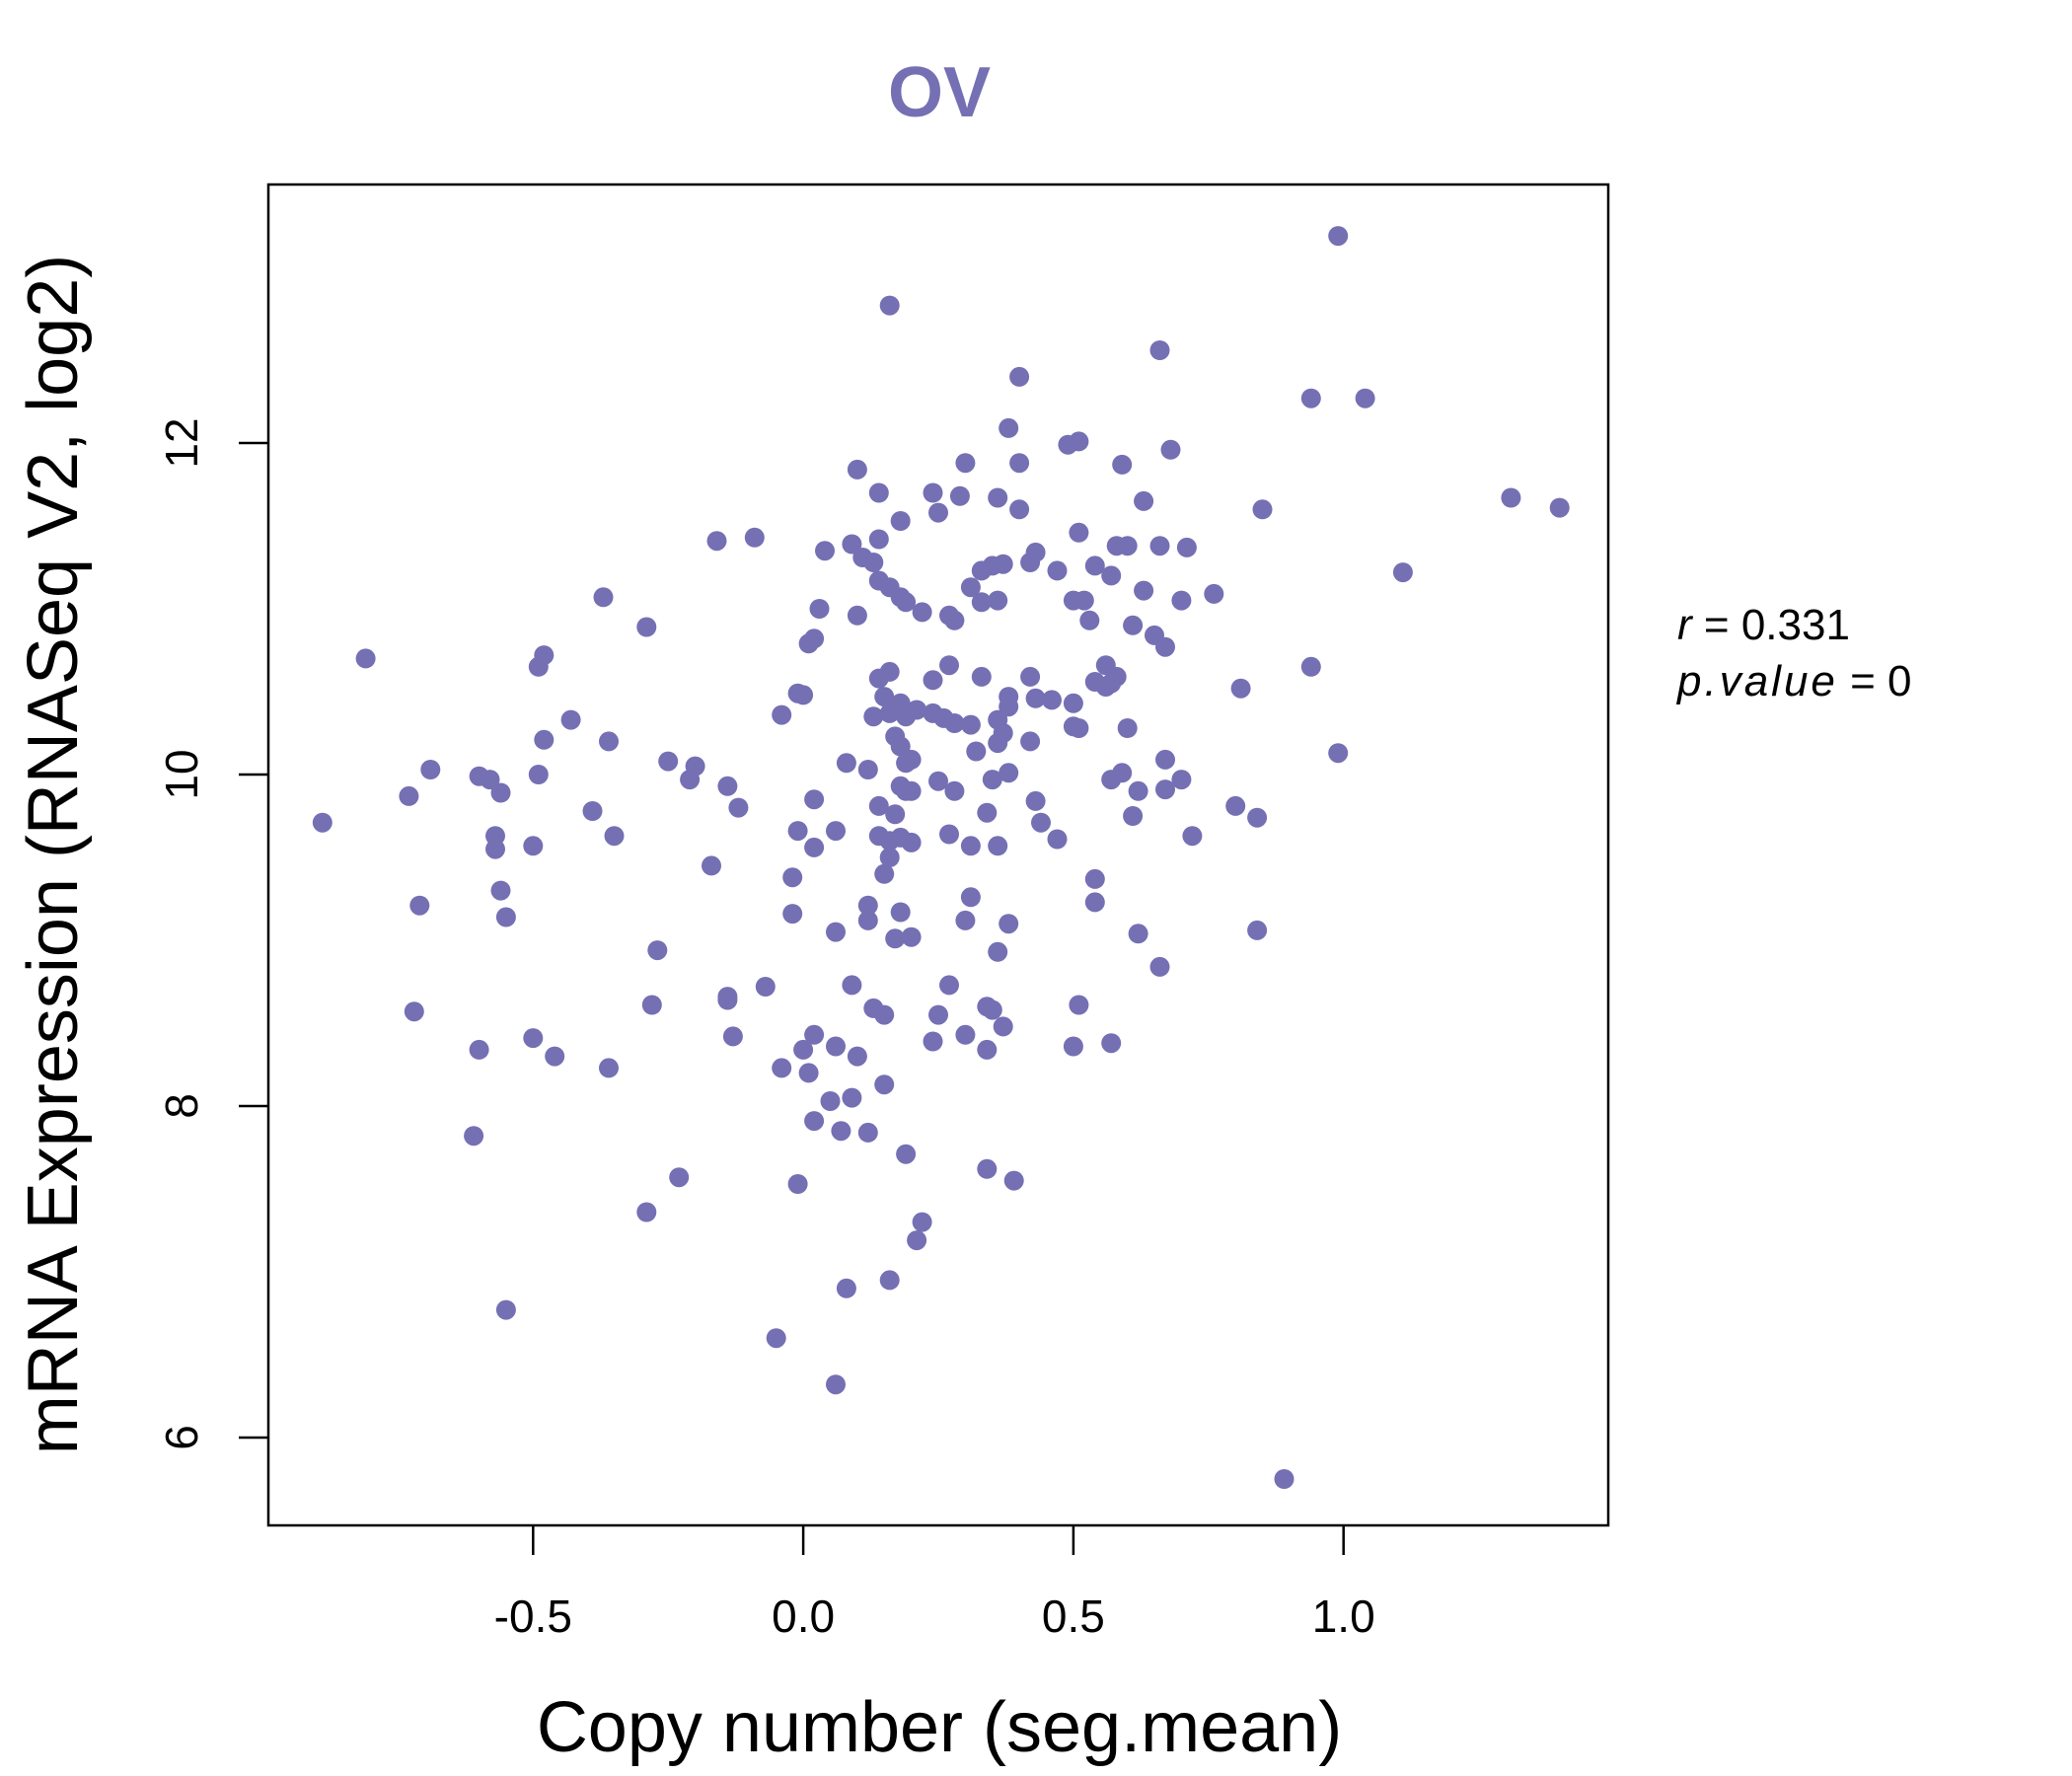 This screenshot has height=1776, width=2072. I want to click on r-equals: =, so click(1717, 625).